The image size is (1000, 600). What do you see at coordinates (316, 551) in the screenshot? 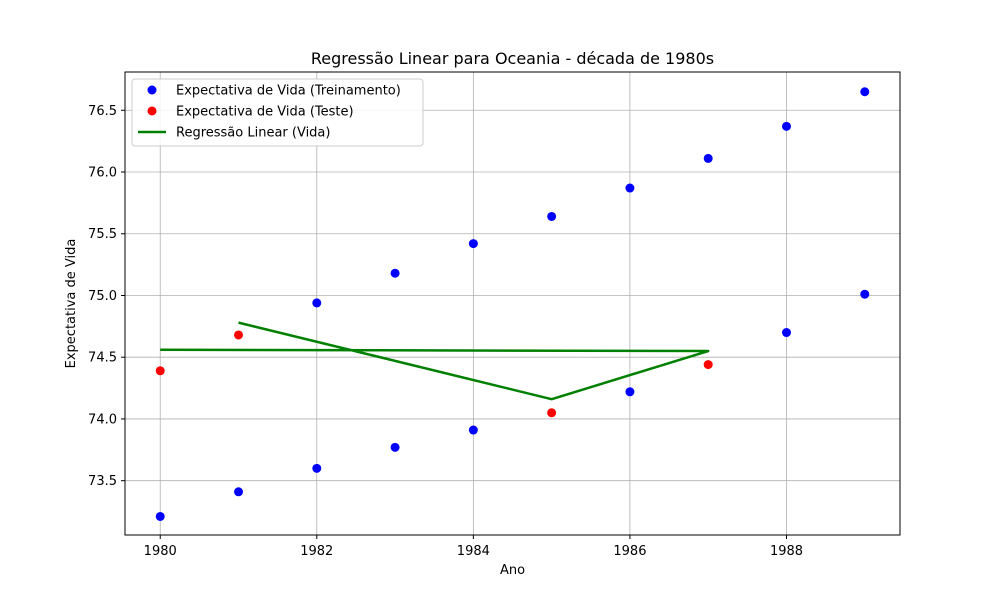
I see `x-tick-label: 1982` at bounding box center [316, 551].